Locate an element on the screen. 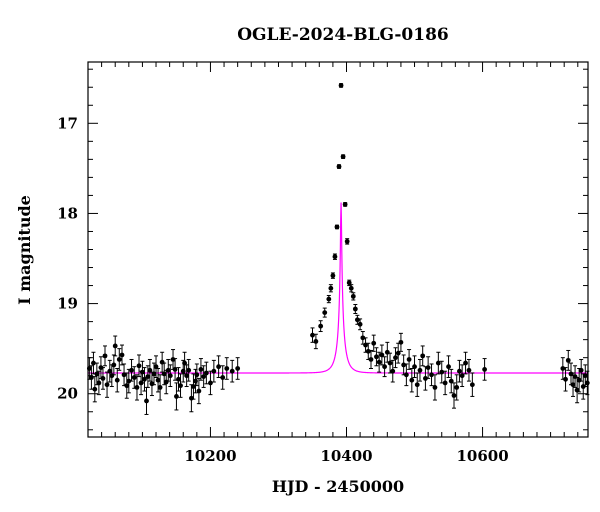  chart-title: OGLE-2024-BLG-0186 is located at coordinates (343, 35).